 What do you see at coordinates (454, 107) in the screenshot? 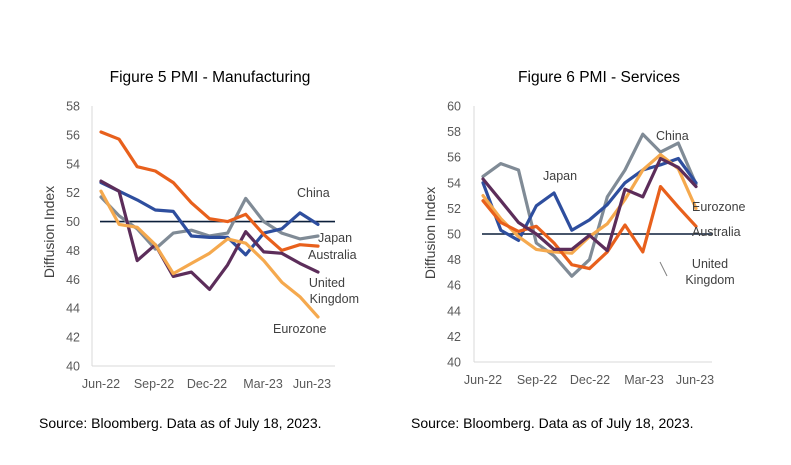
I see `y-tick-label: 60` at bounding box center [454, 107].